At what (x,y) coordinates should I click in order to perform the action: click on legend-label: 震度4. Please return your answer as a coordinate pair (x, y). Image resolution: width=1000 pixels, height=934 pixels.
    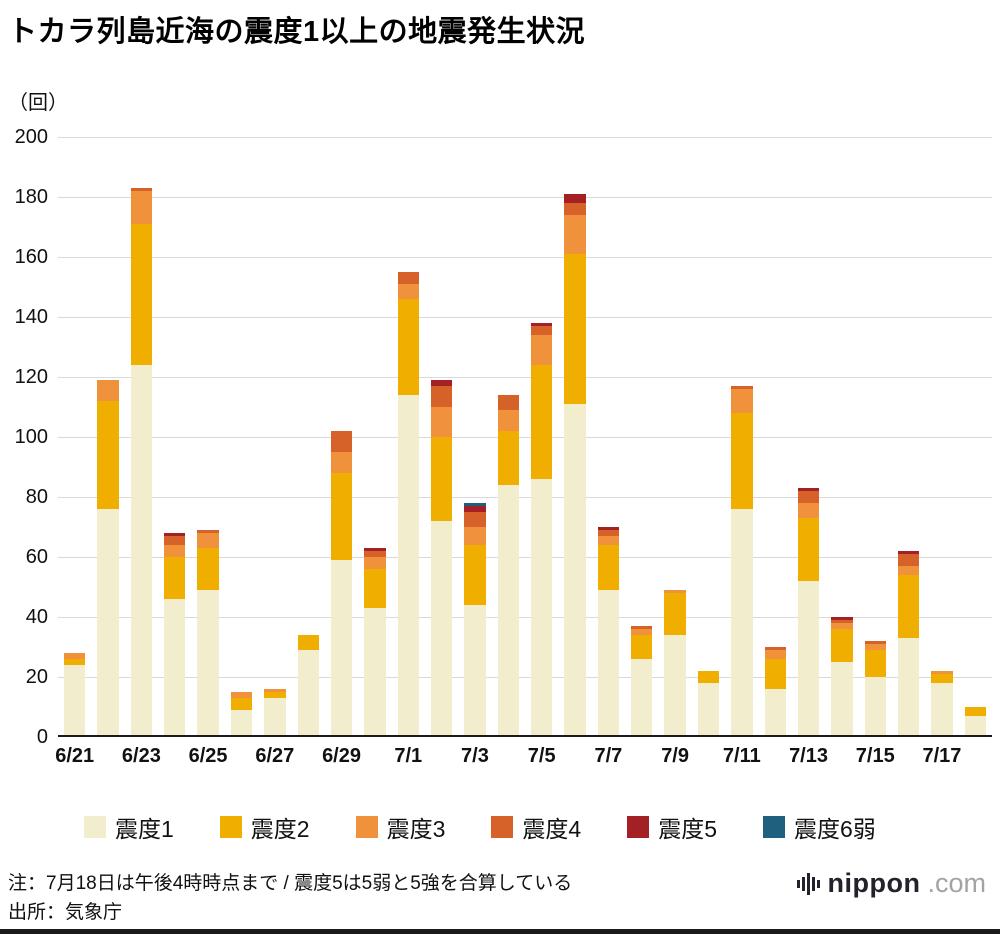
    Looking at the image, I should click on (552, 829).